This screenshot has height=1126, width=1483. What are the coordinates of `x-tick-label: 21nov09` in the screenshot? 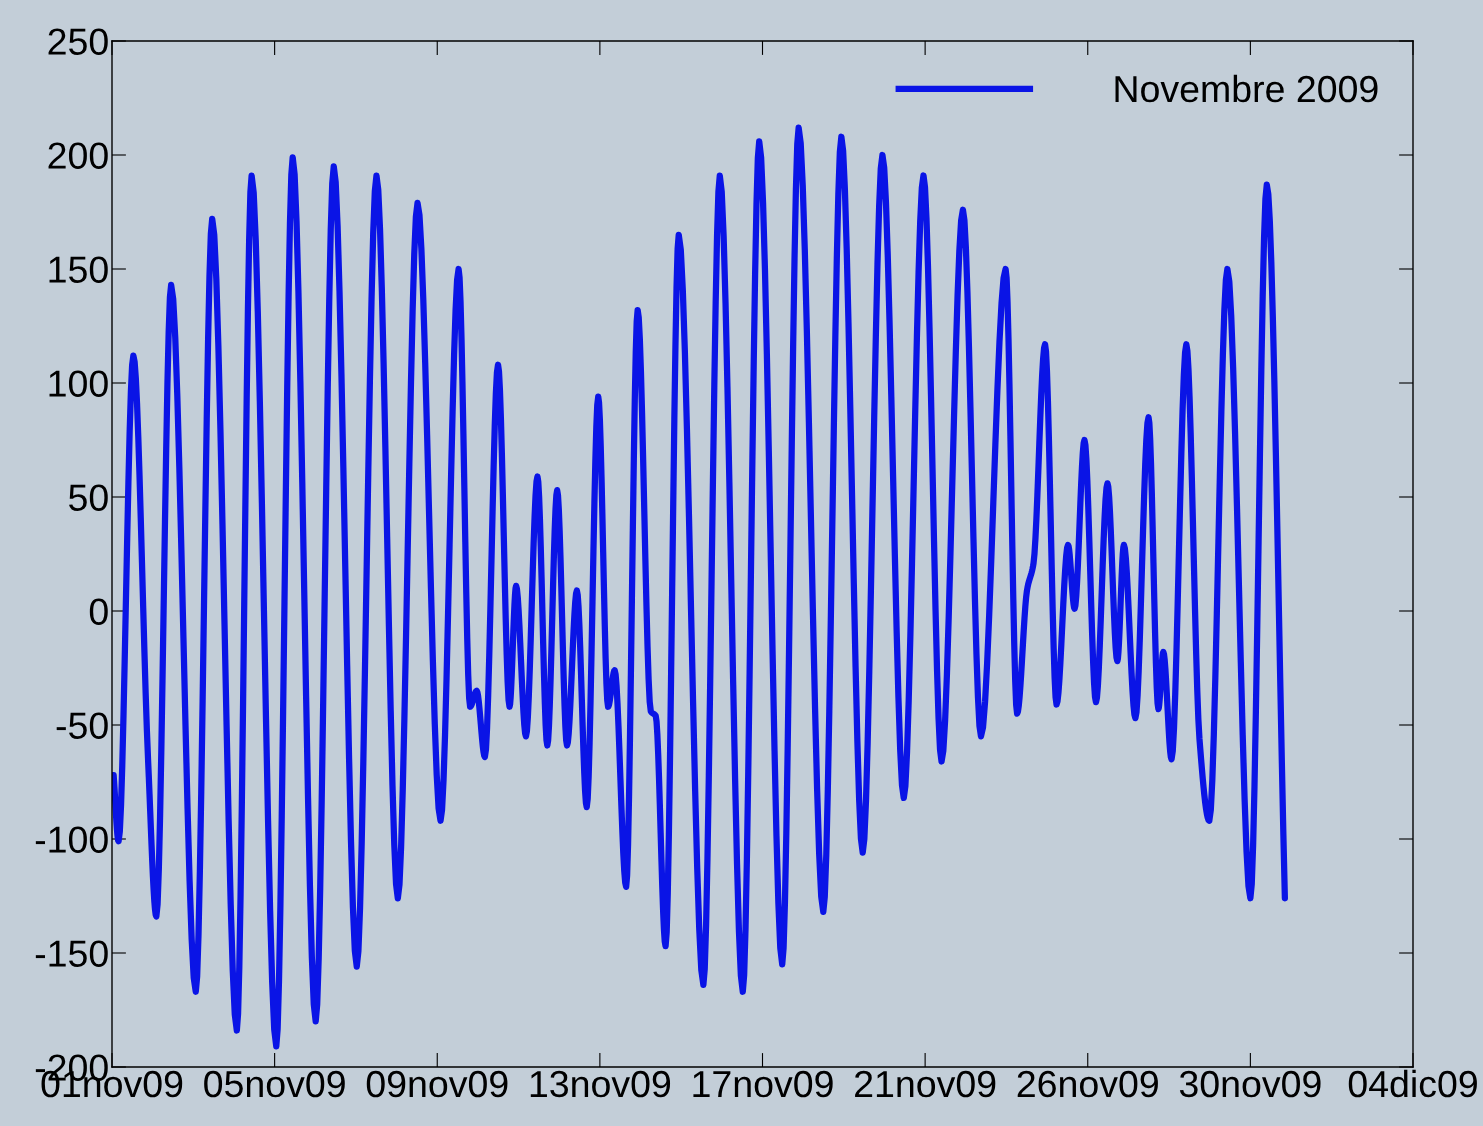 It's located at (925, 1084).